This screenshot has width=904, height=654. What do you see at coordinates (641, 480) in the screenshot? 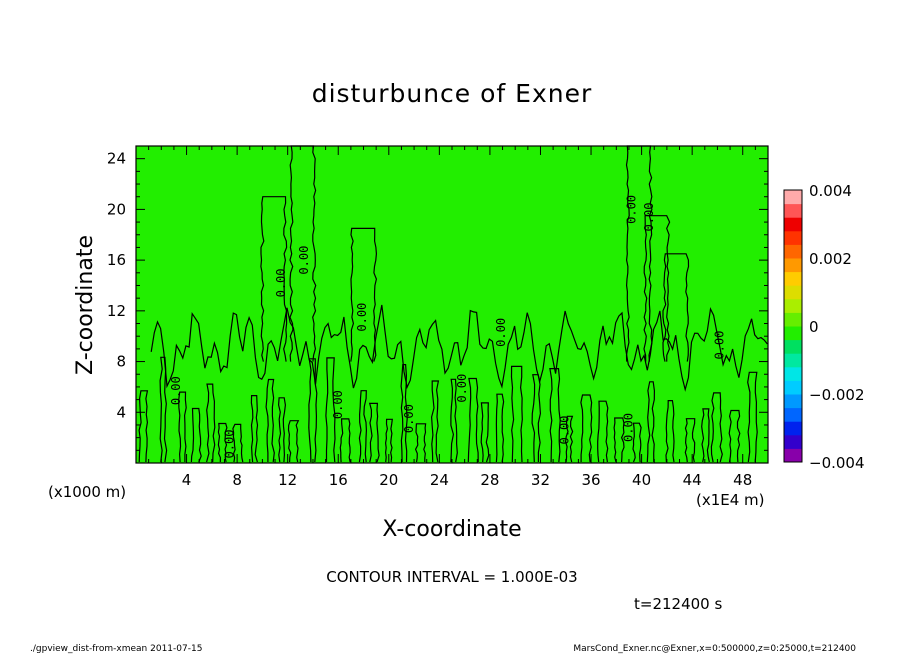
I see `x-tick-label: 40` at bounding box center [641, 480].